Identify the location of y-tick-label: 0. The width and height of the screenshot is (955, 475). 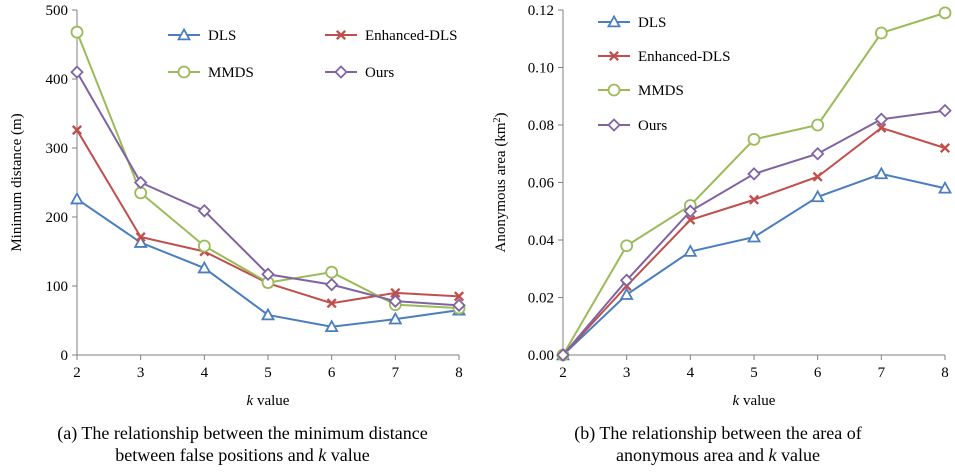
(65, 356).